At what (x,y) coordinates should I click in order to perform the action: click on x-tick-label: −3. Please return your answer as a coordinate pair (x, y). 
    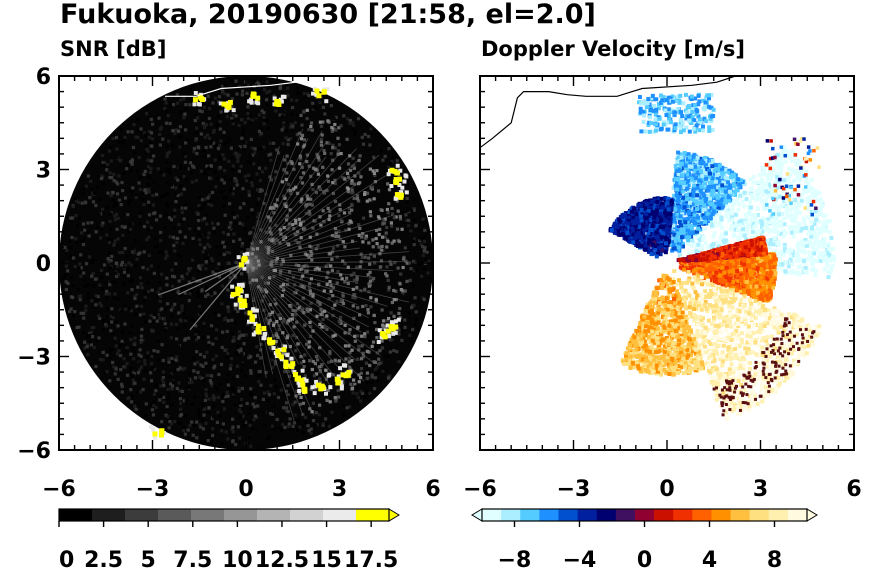
    Looking at the image, I should click on (574, 489).